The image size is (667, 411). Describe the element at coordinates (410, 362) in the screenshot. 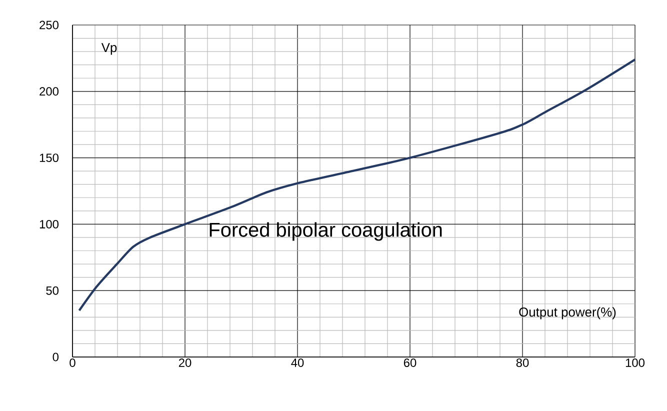

I see `x-tick-label: 60` at that location.